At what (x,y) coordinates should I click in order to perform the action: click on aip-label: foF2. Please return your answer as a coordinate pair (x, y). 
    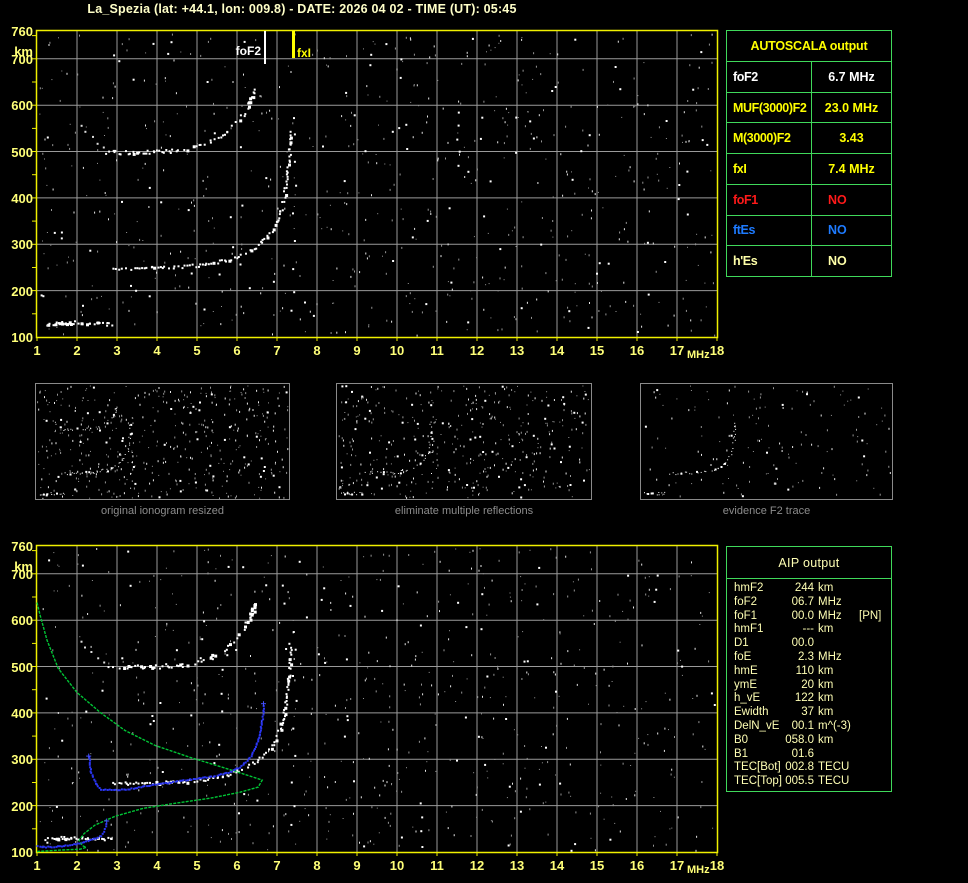
    Looking at the image, I should click on (746, 601).